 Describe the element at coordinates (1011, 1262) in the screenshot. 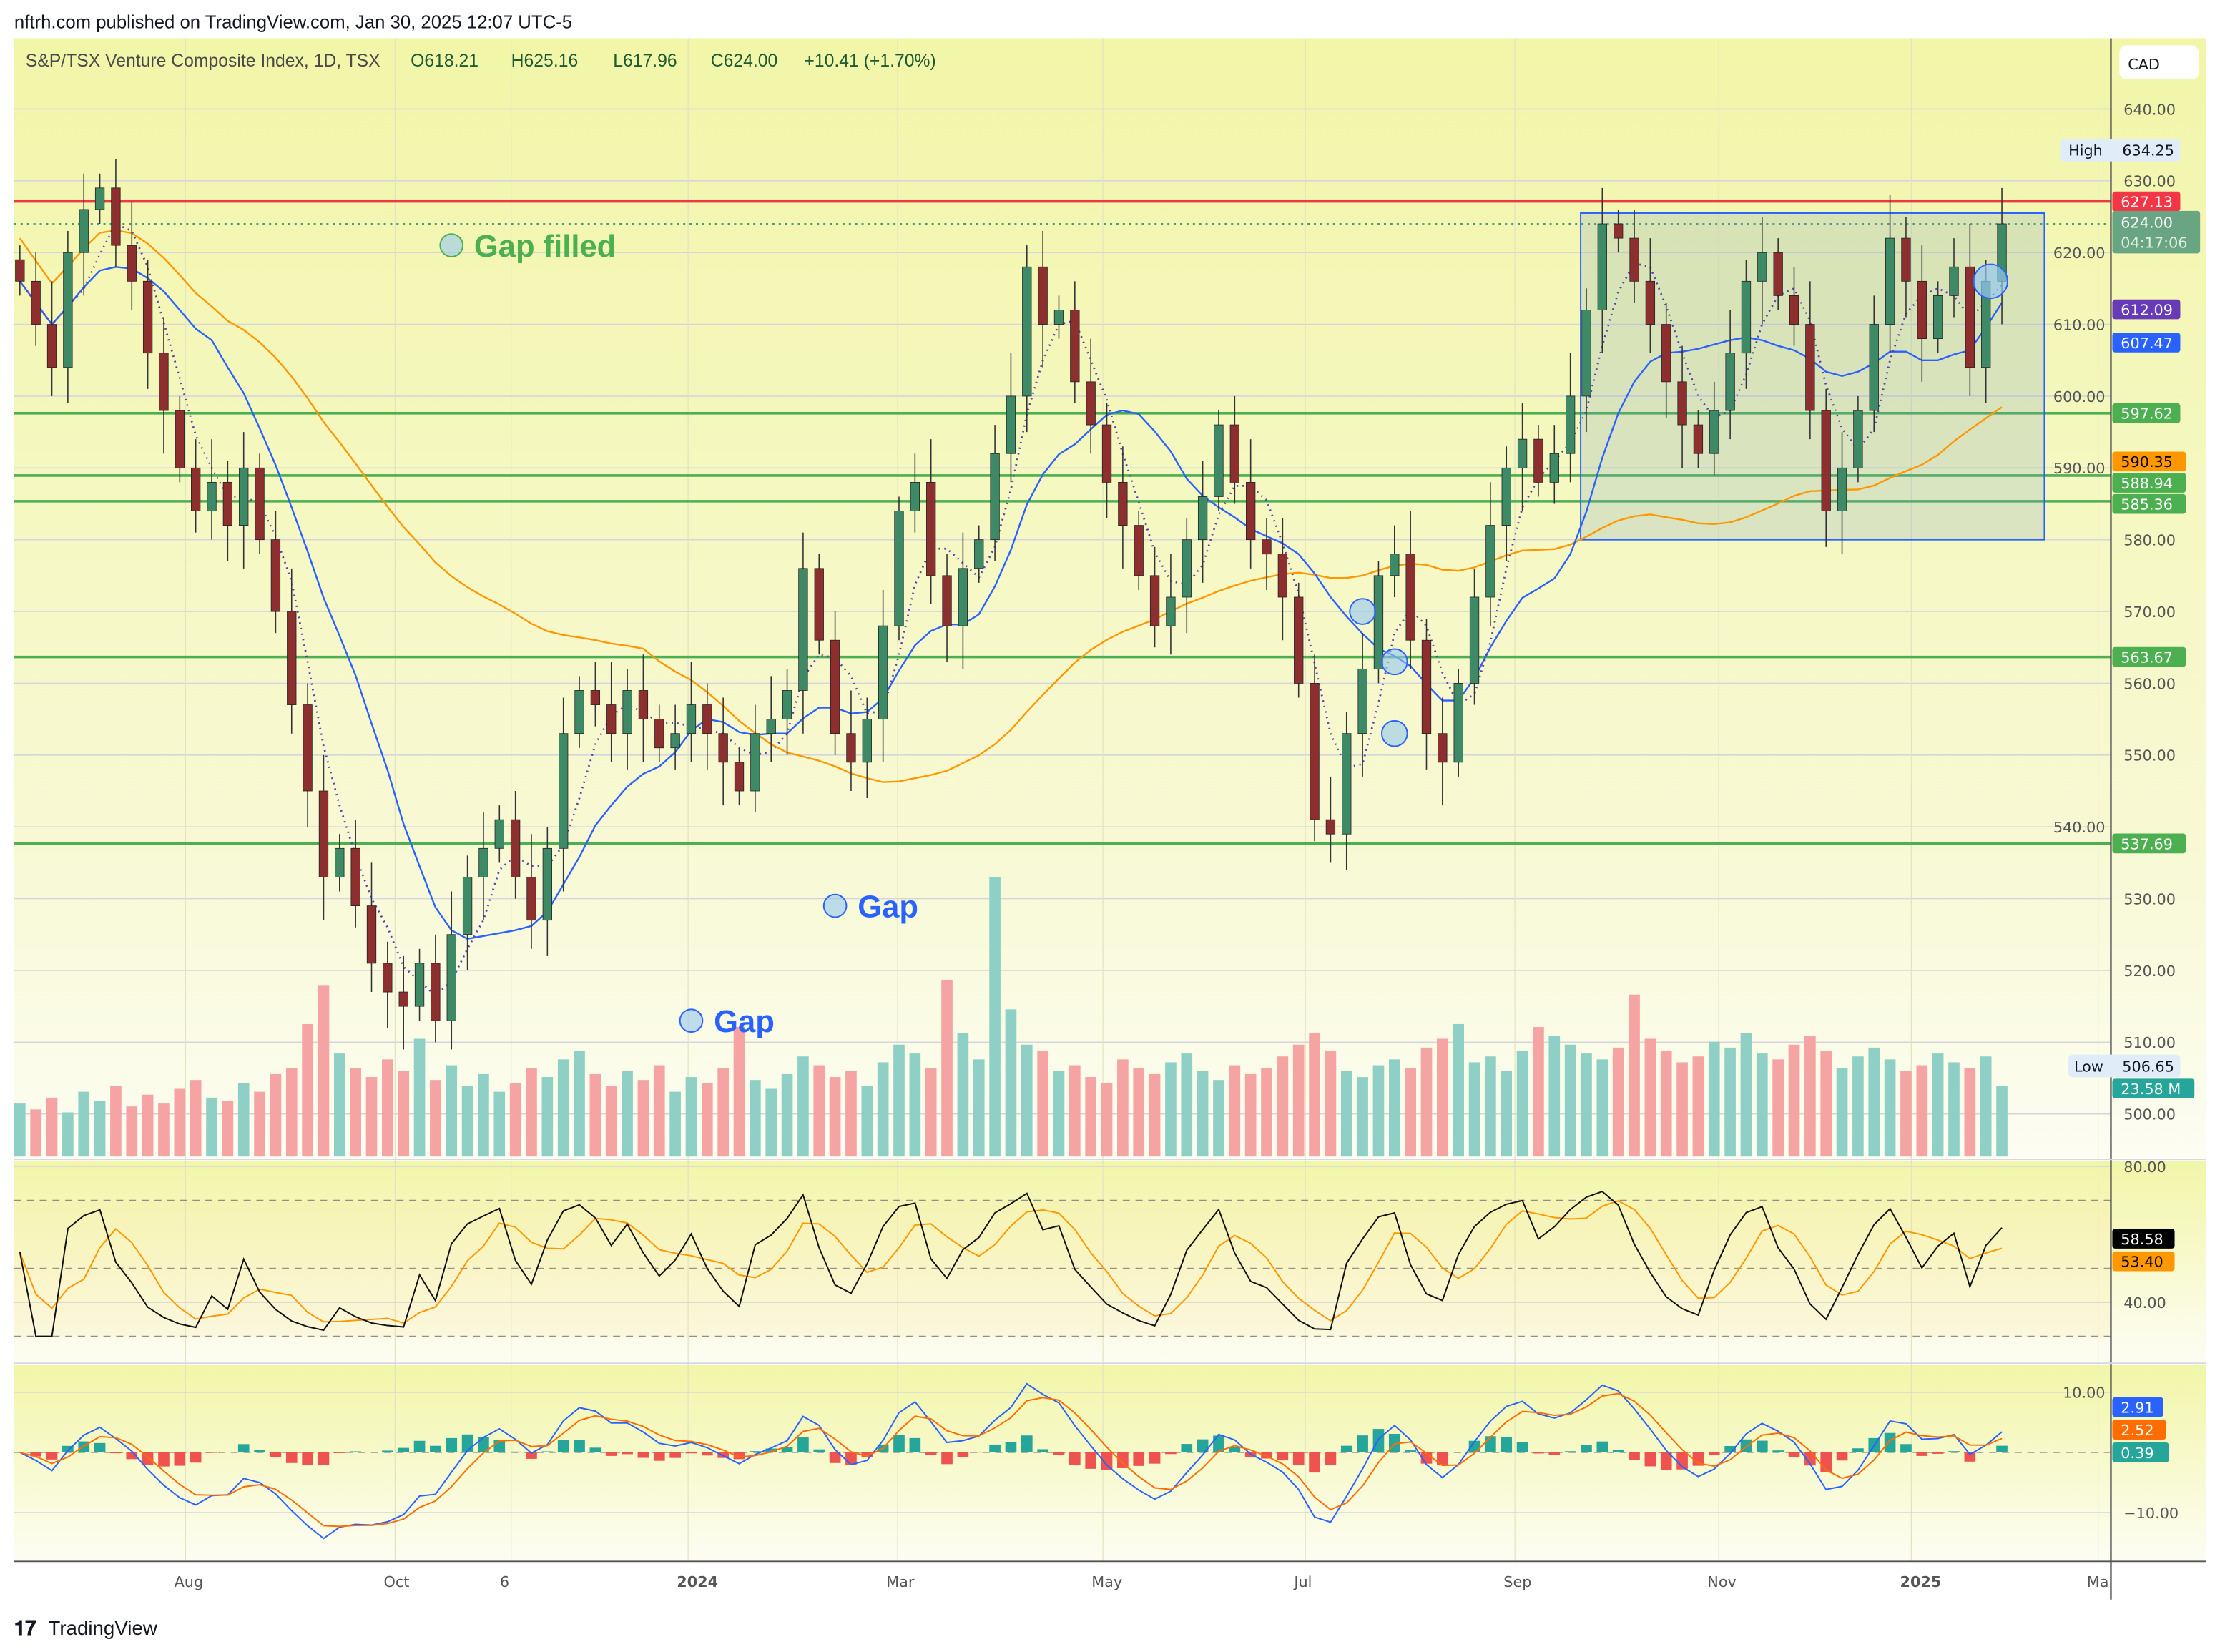

I see `rsi-signal-line` at that location.